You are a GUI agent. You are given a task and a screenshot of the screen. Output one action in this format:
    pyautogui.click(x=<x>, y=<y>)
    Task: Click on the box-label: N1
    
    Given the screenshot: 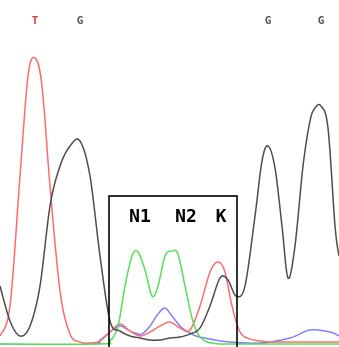 What is the action you would take?
    pyautogui.click(x=140, y=216)
    